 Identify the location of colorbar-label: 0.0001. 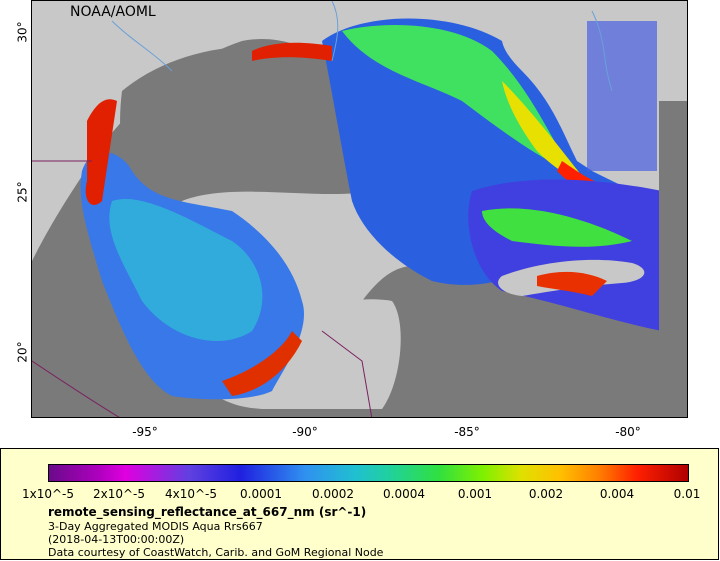
(261, 494).